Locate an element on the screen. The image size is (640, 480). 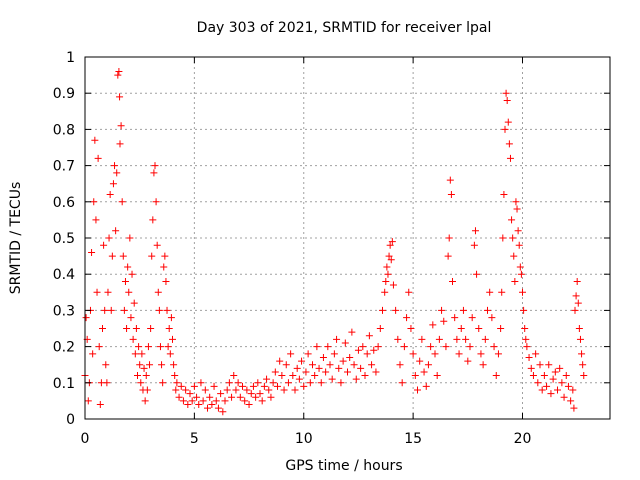
x-tick-label: 20 is located at coordinates (523, 439).